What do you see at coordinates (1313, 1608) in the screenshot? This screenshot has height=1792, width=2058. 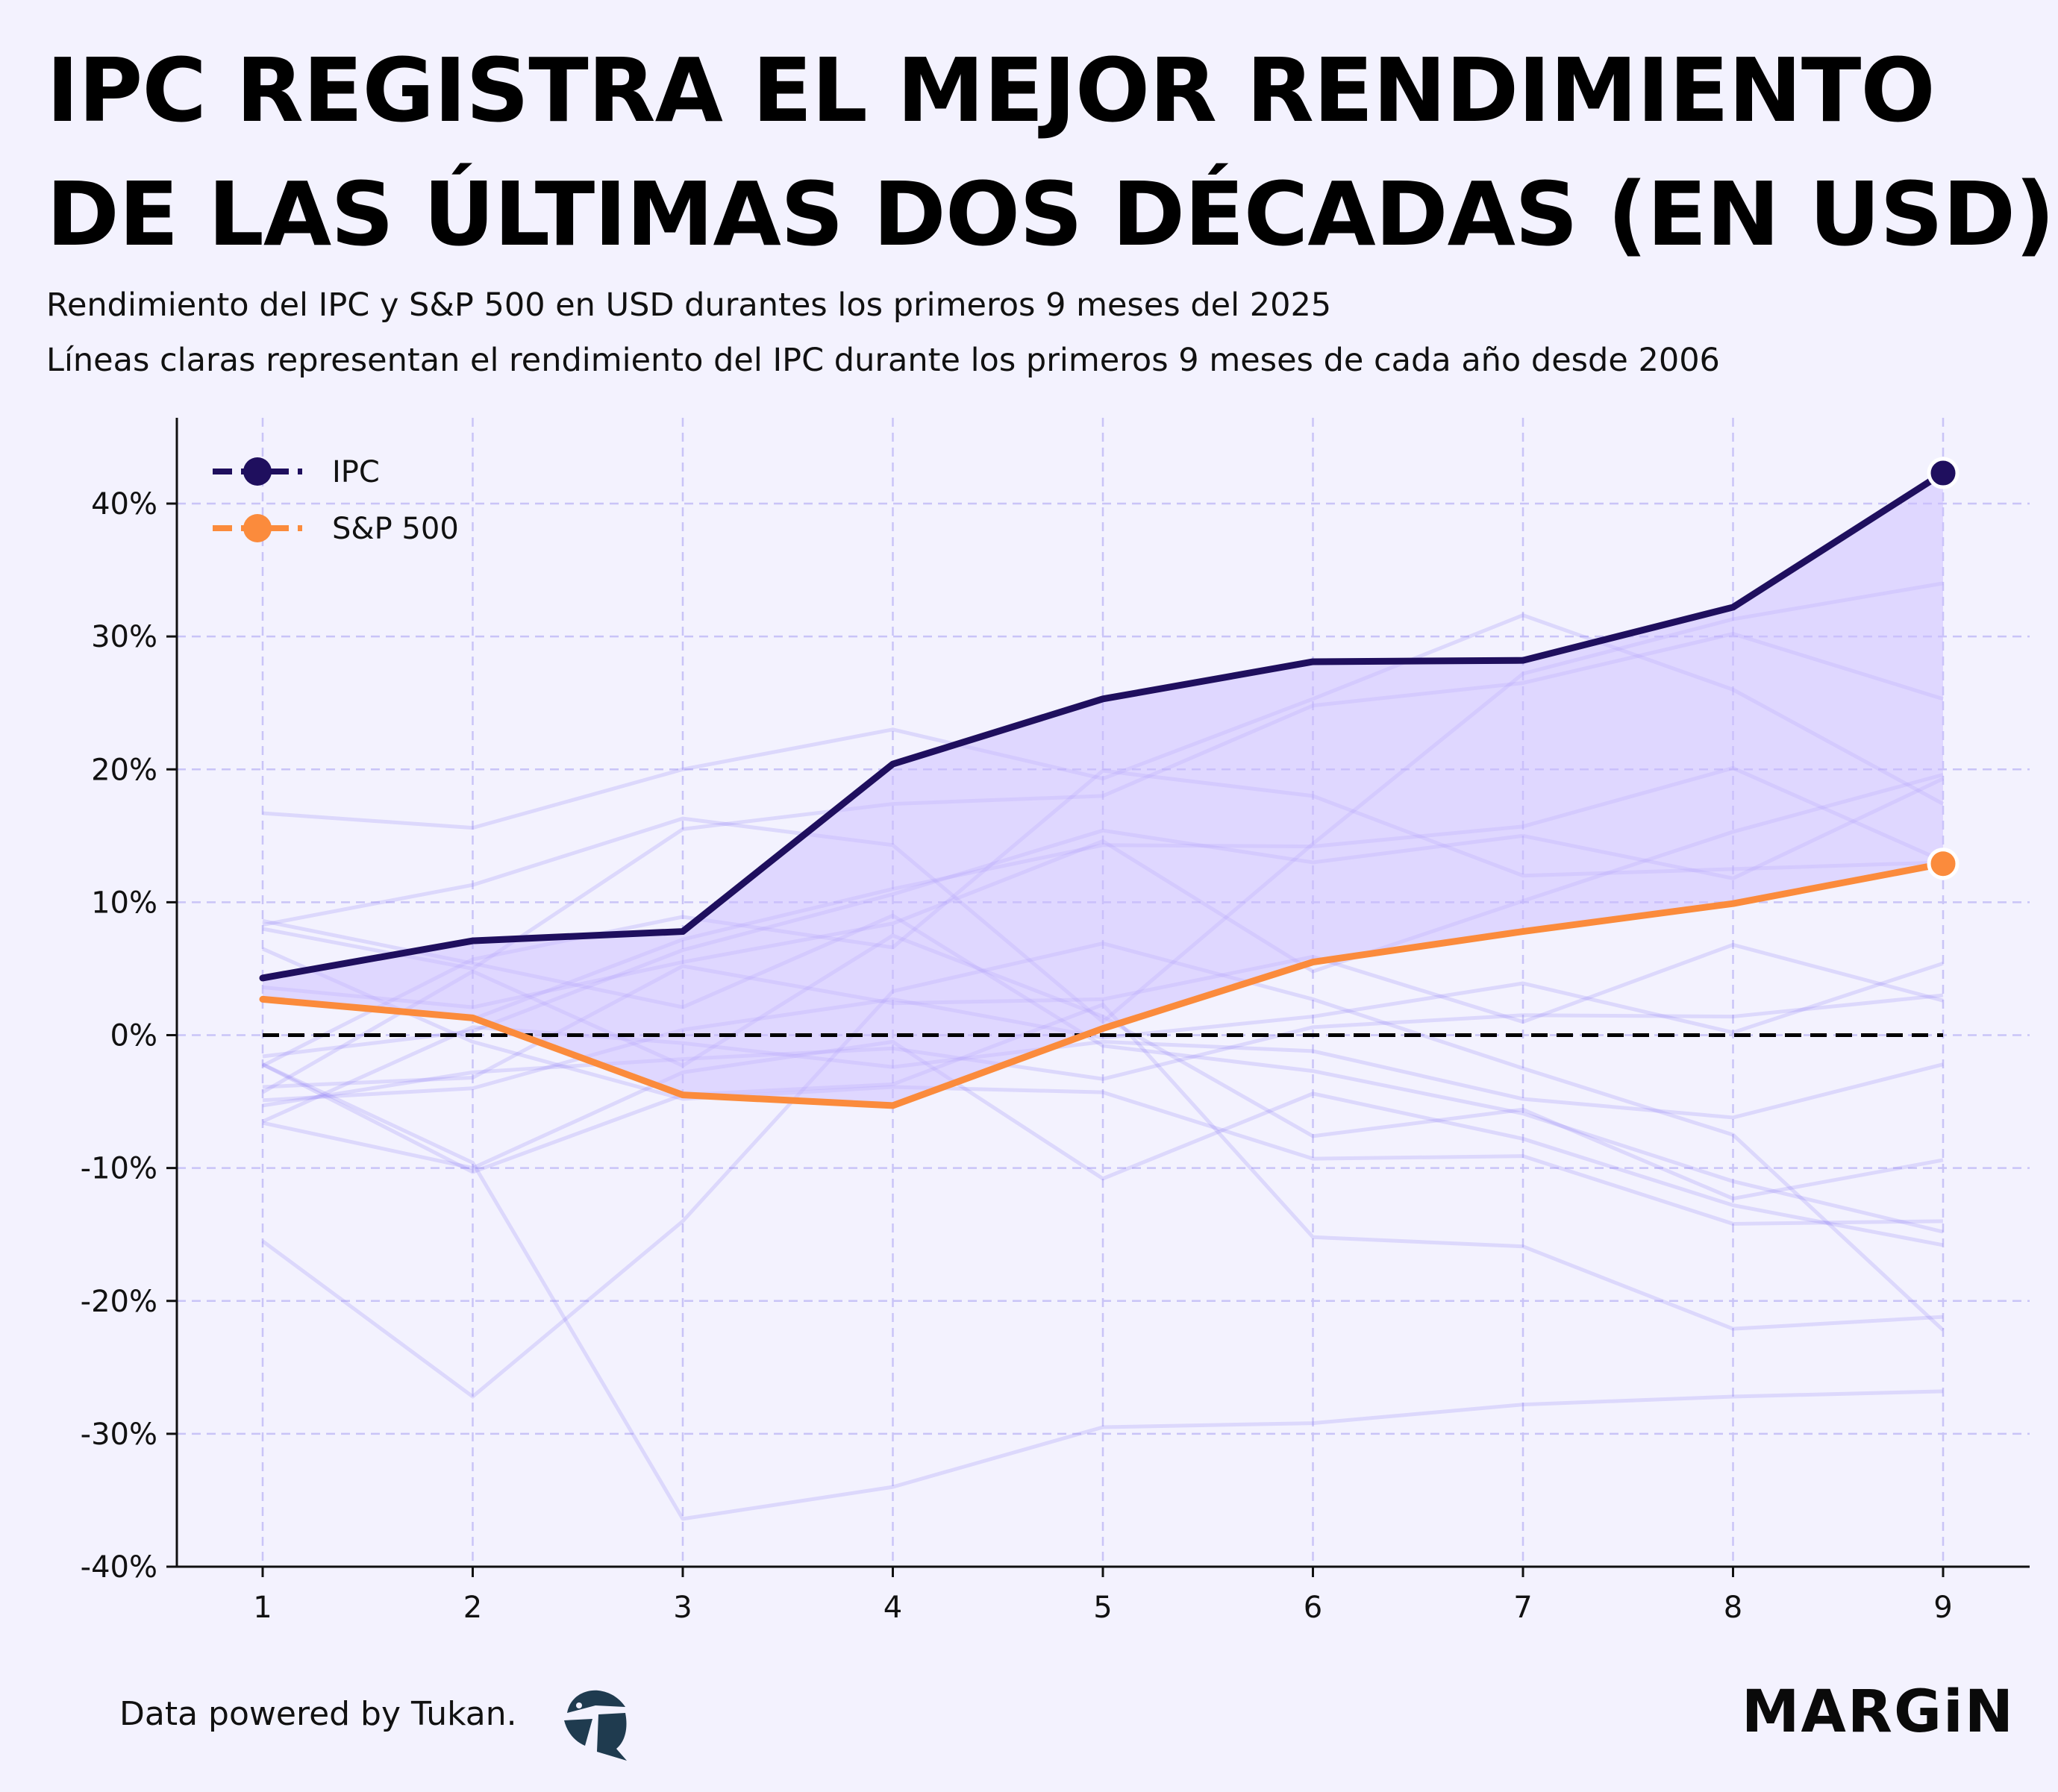 I see `x-tick-label-5: 6` at bounding box center [1313, 1608].